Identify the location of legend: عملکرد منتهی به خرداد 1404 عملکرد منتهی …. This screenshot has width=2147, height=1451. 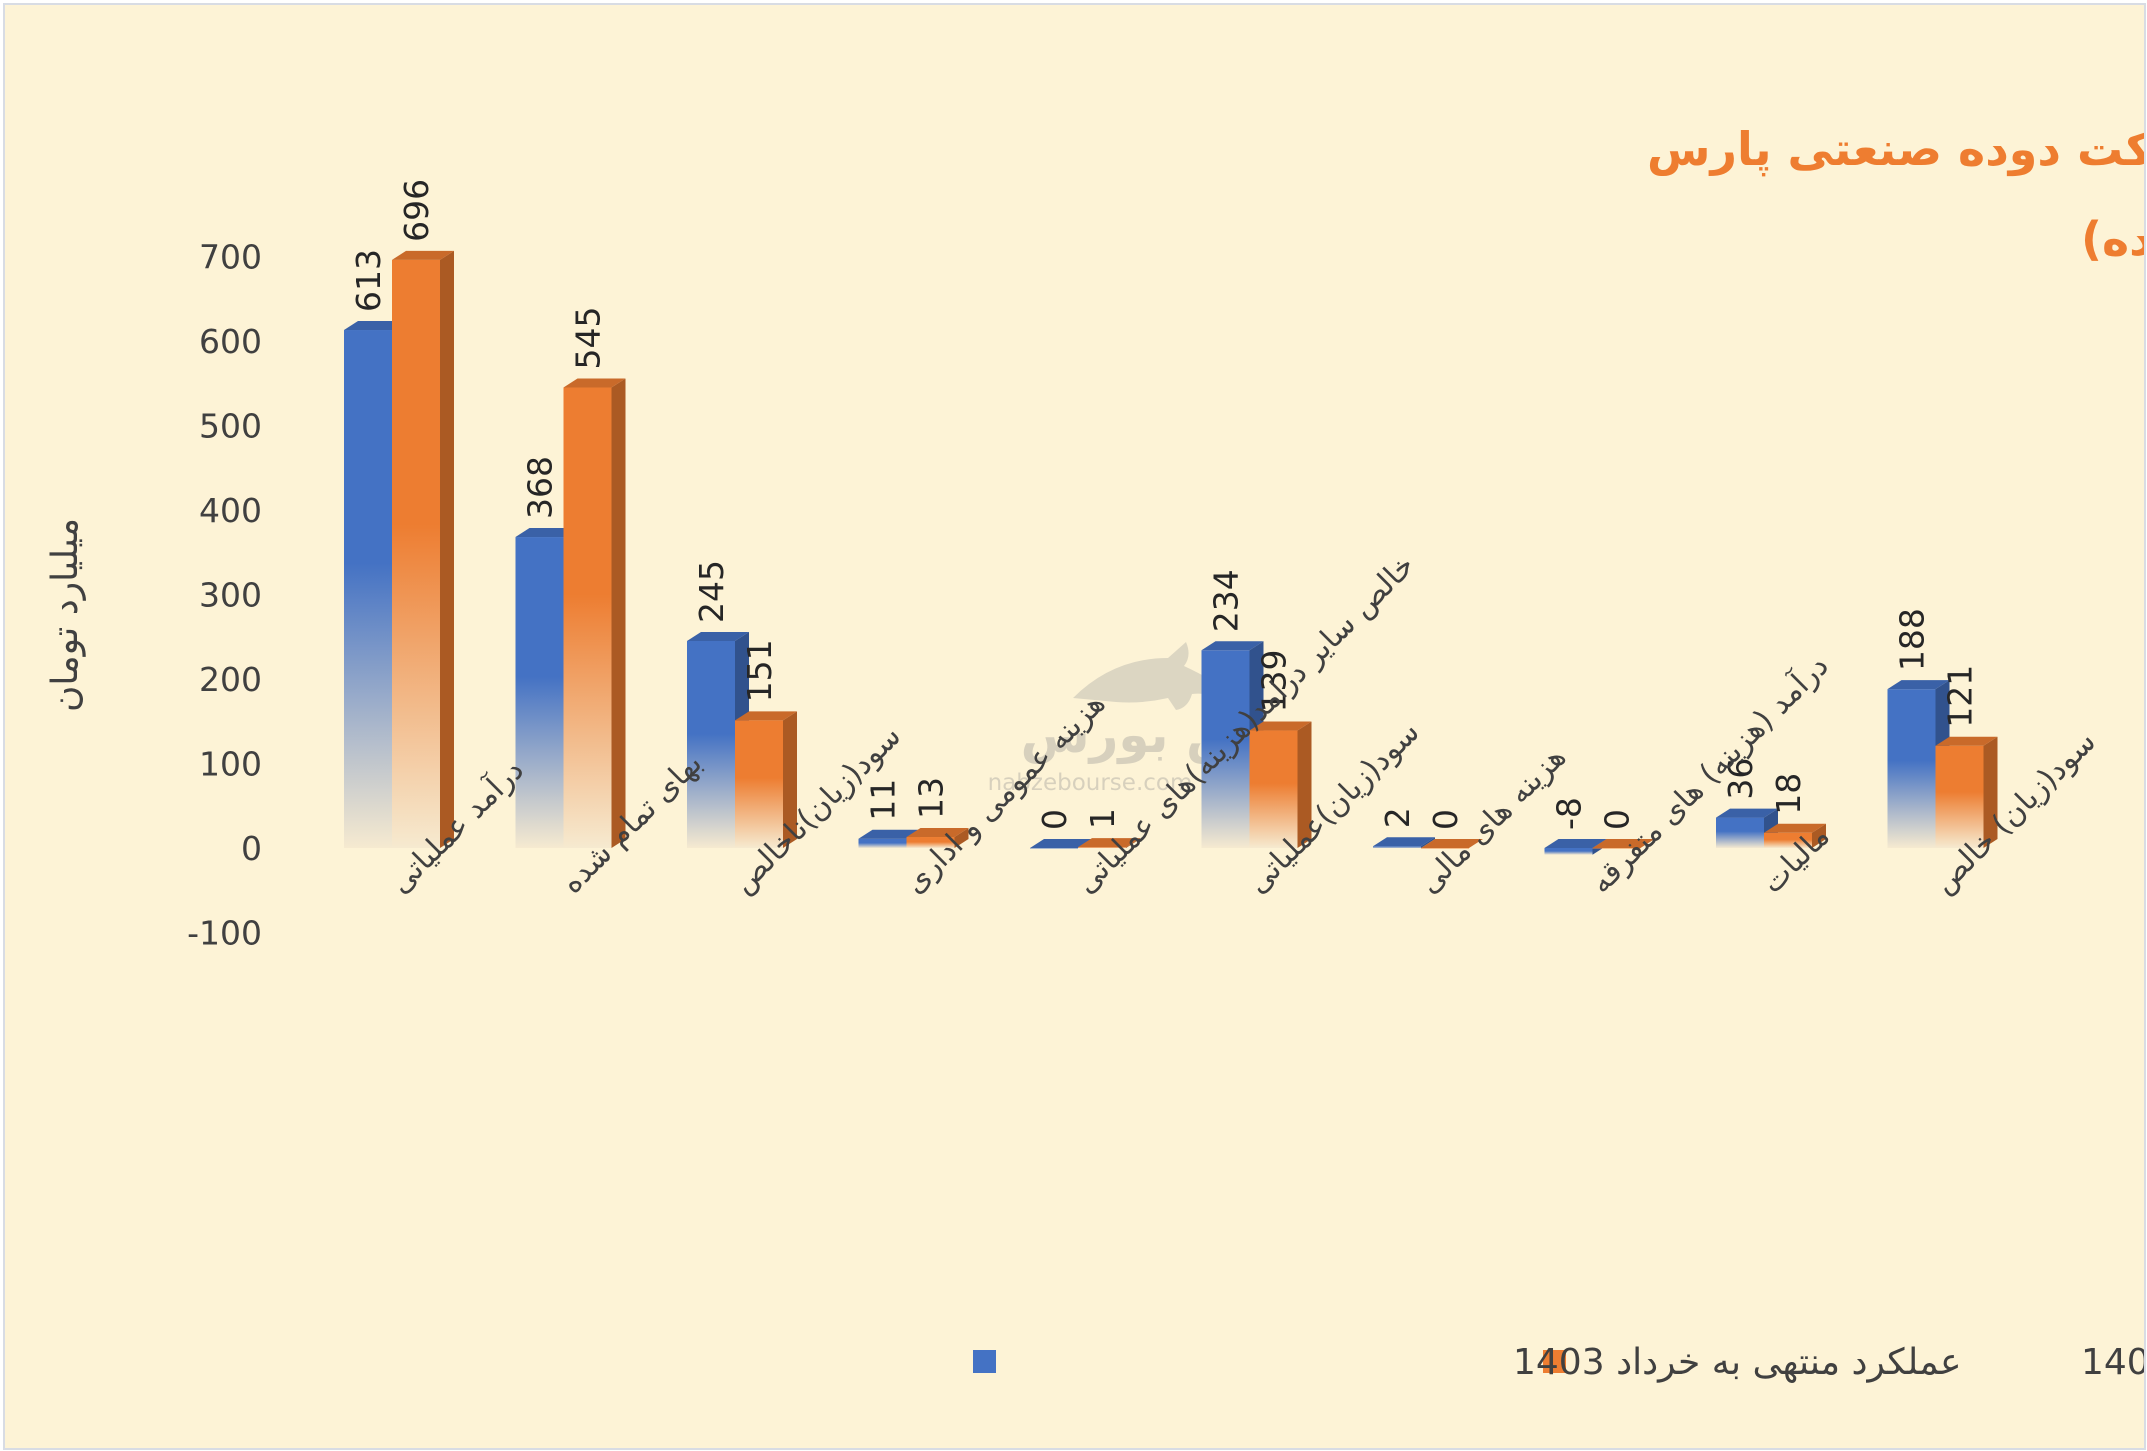
(1558, 1362).